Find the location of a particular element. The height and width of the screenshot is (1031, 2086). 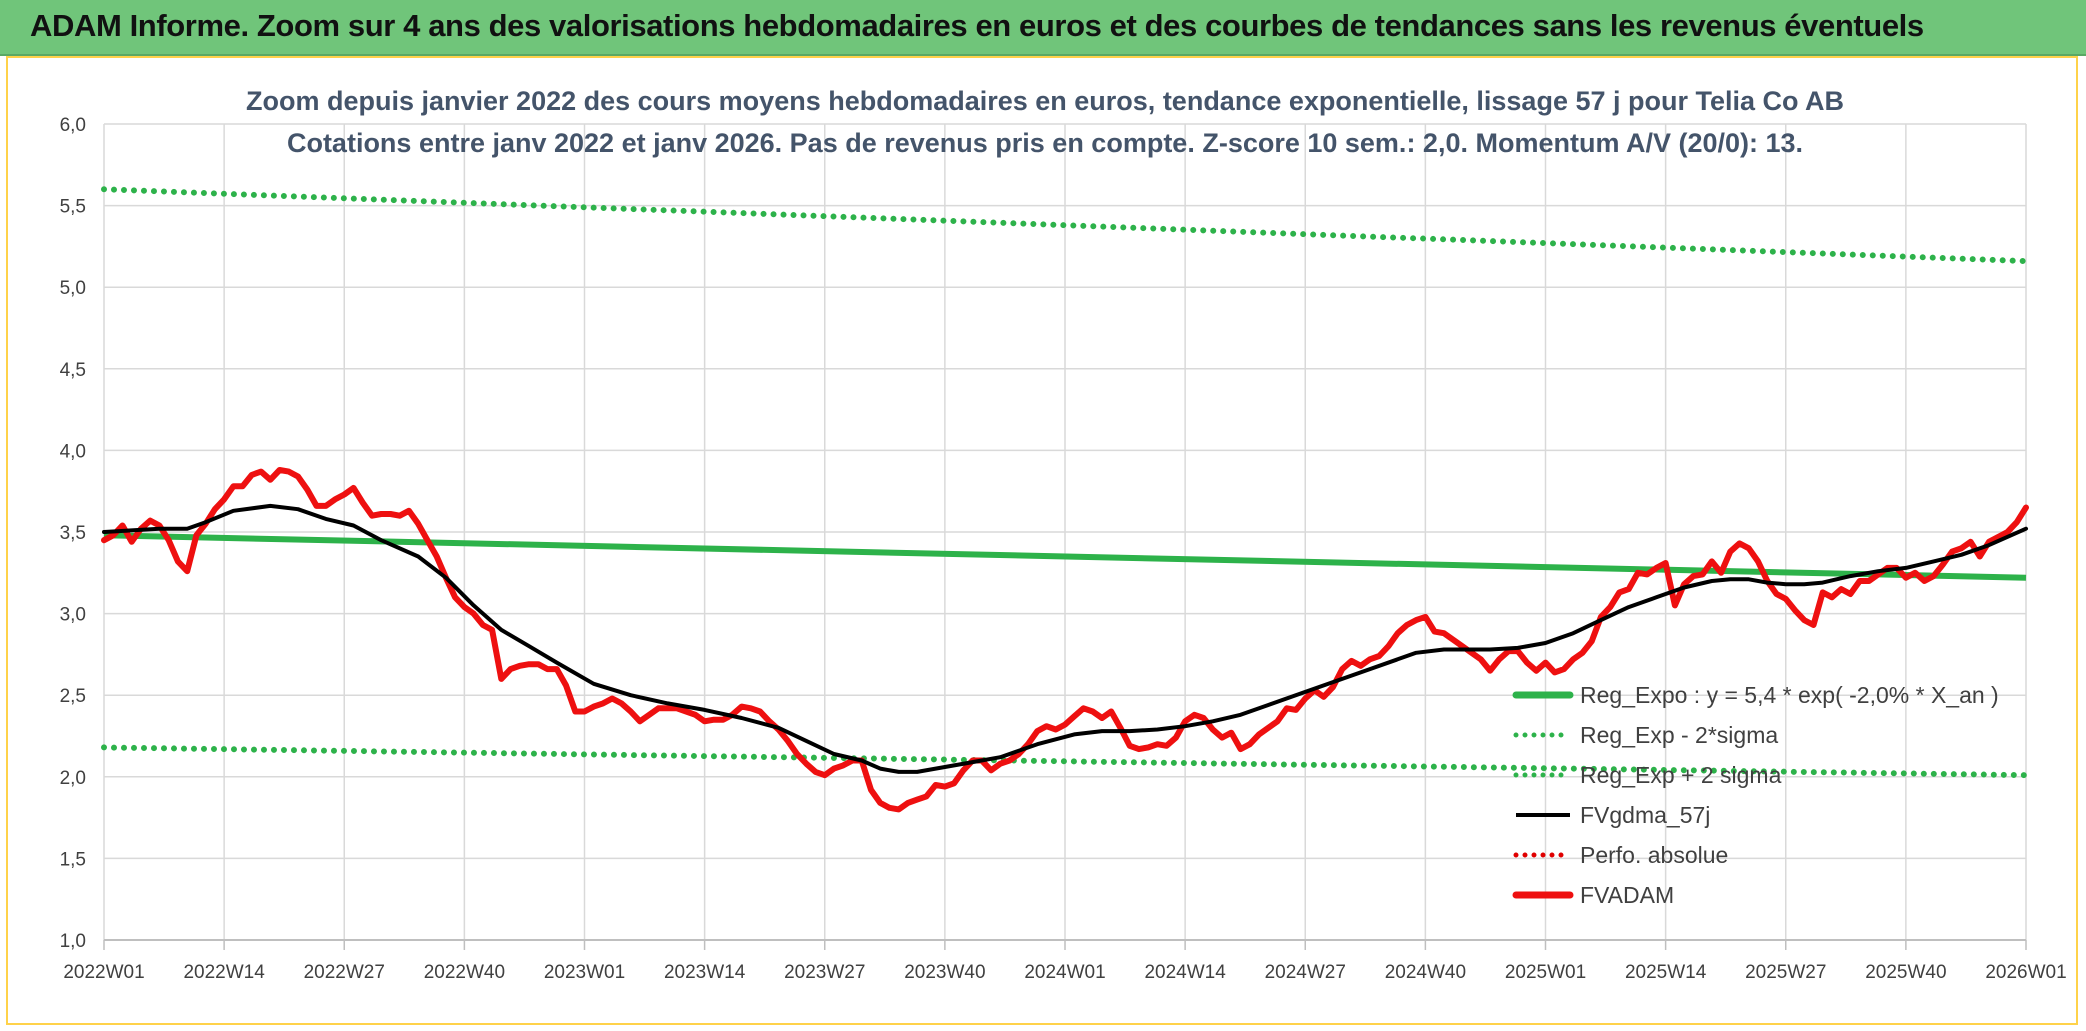

legend-label: Perfo. absolue is located at coordinates (1654, 855).